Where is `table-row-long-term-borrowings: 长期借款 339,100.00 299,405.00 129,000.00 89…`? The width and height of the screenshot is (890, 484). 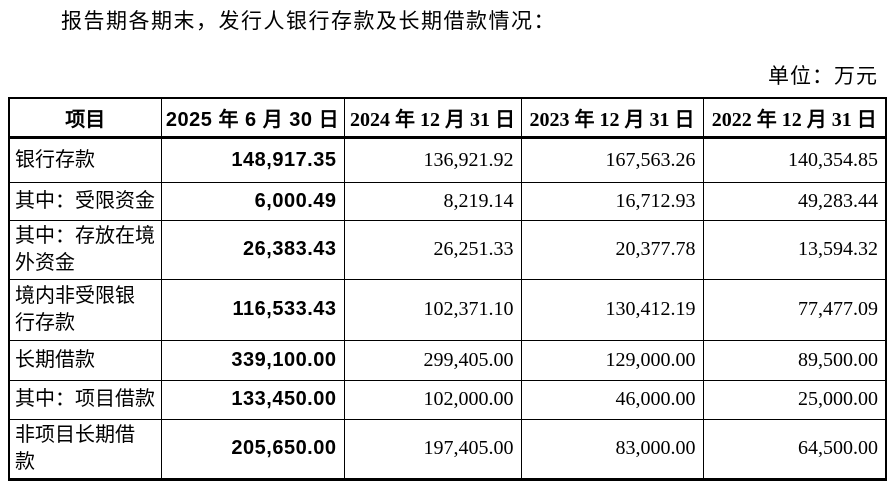
table-row-long-term-borrowings: 长期借款 339,100.00 299,405.00 129,000.00 89… is located at coordinates (447, 360).